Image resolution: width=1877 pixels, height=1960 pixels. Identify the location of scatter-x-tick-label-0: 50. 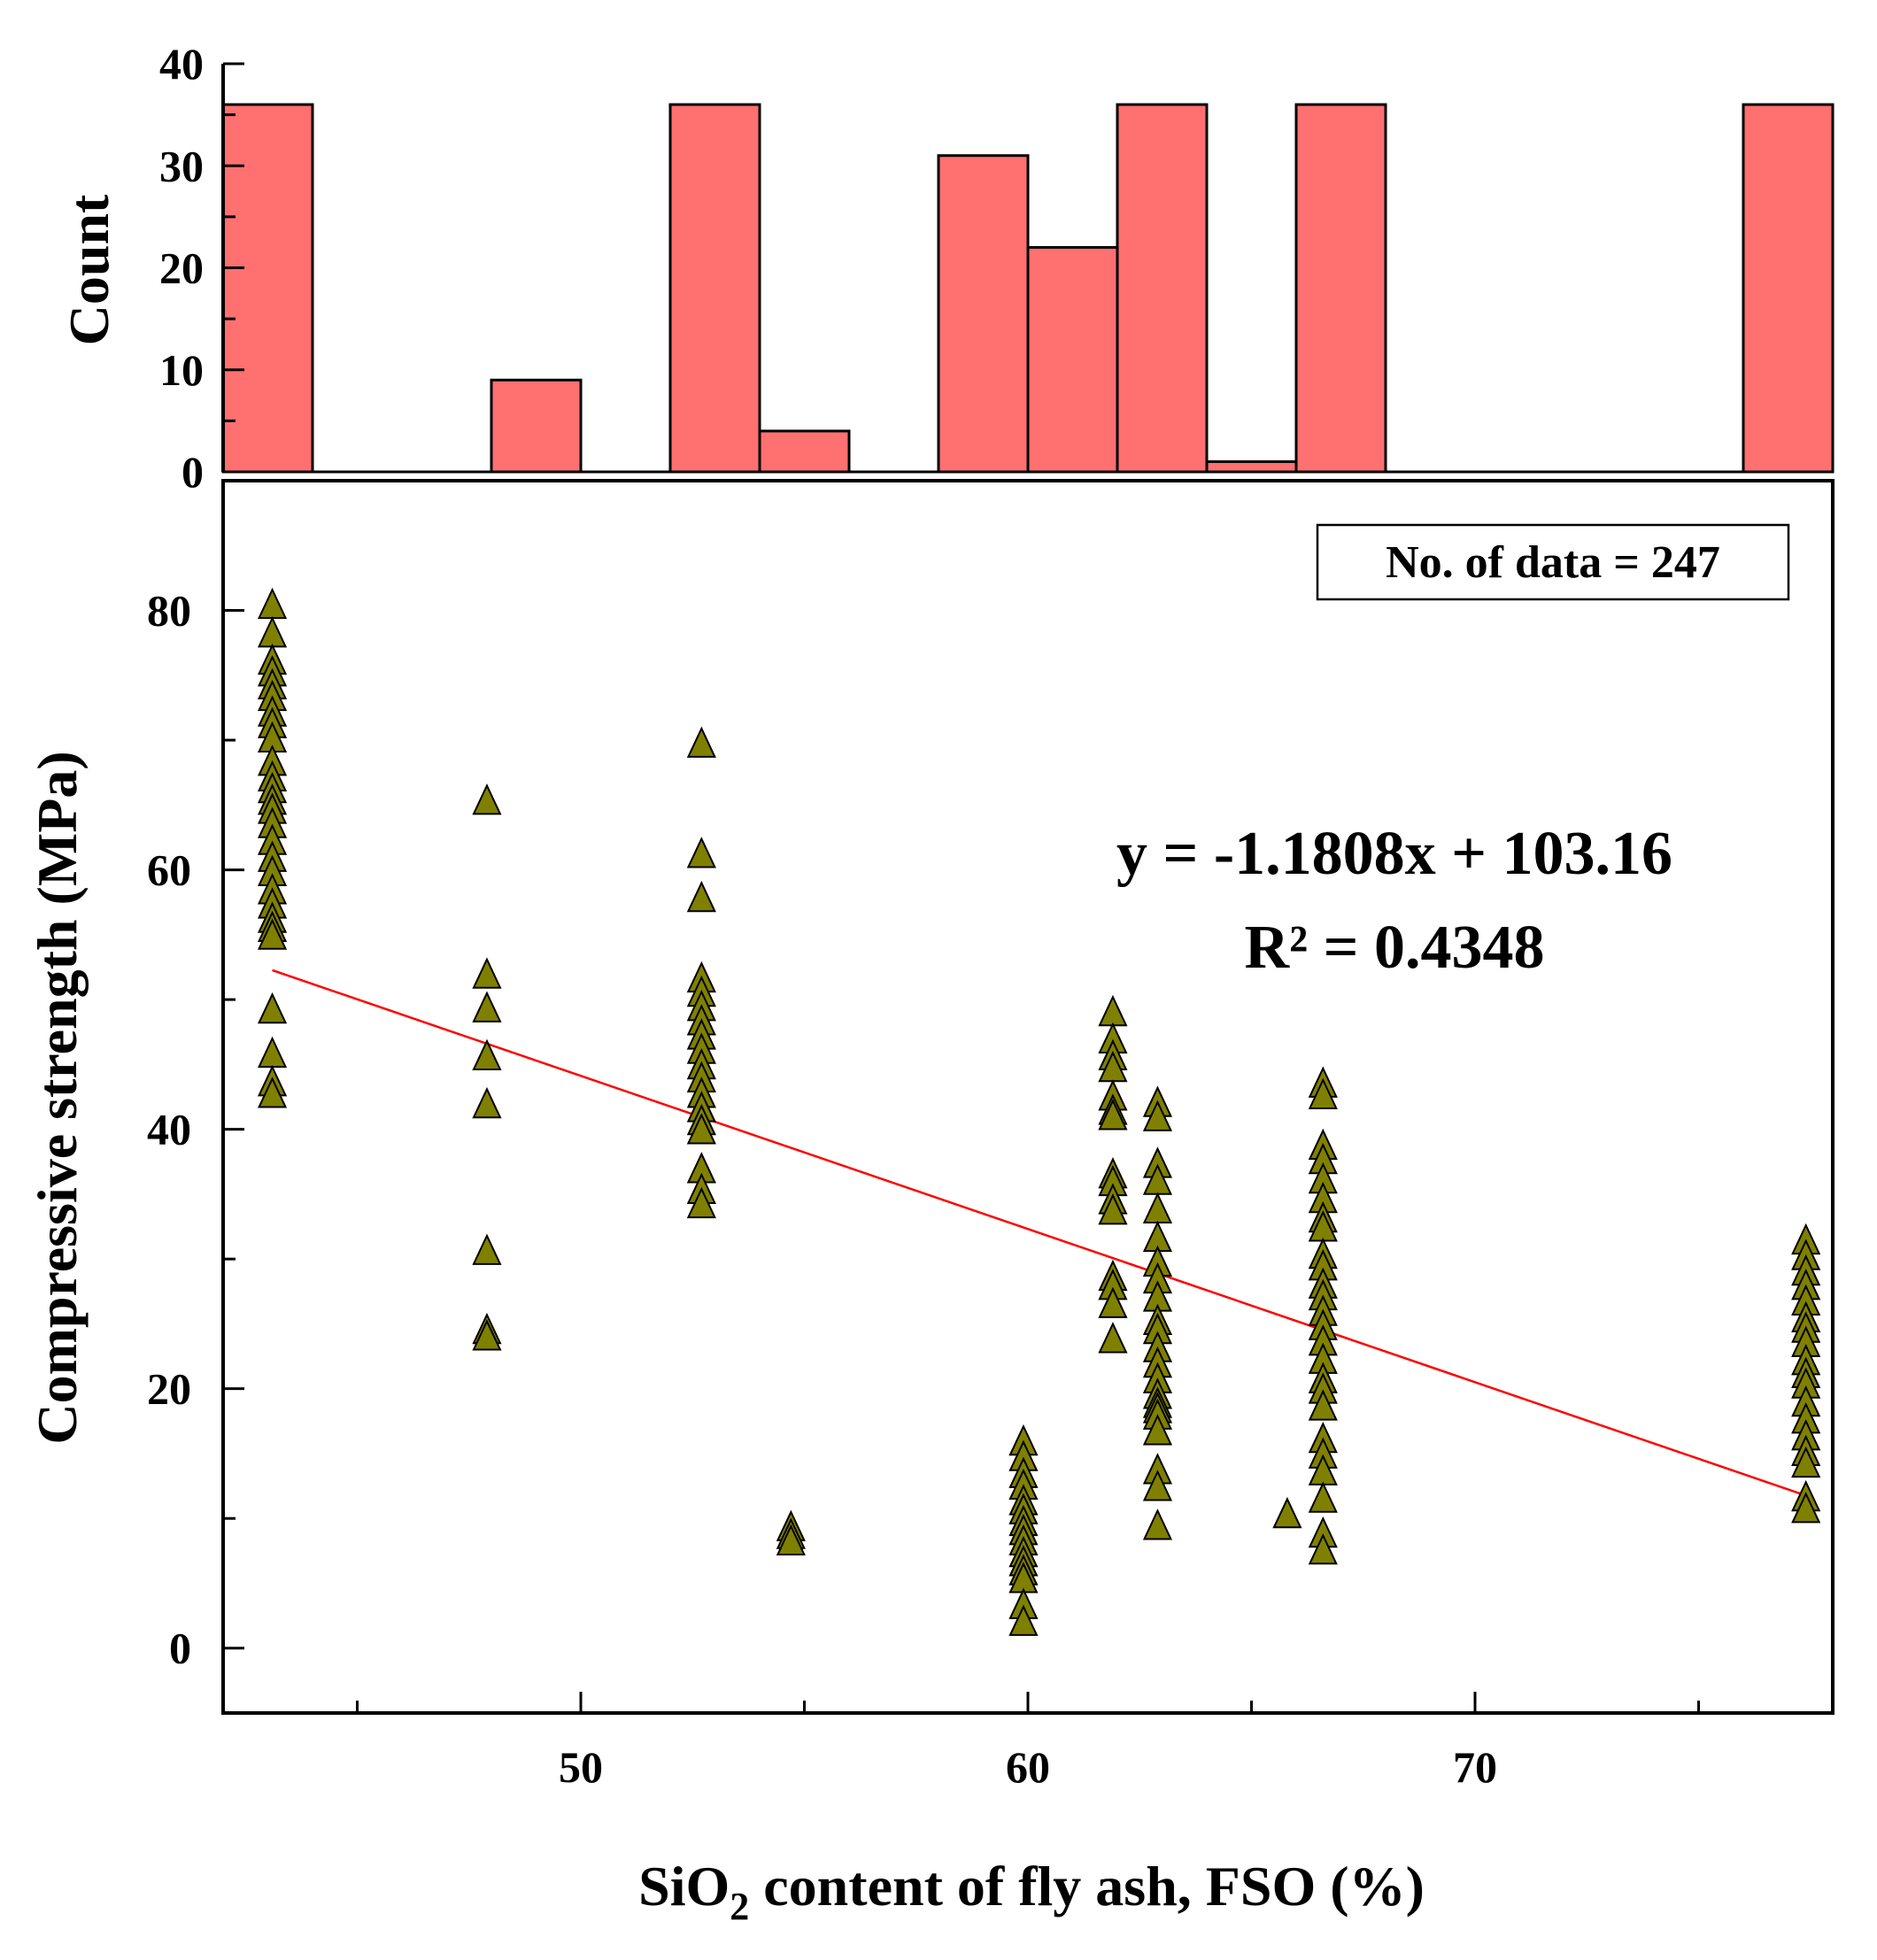
(581, 1767).